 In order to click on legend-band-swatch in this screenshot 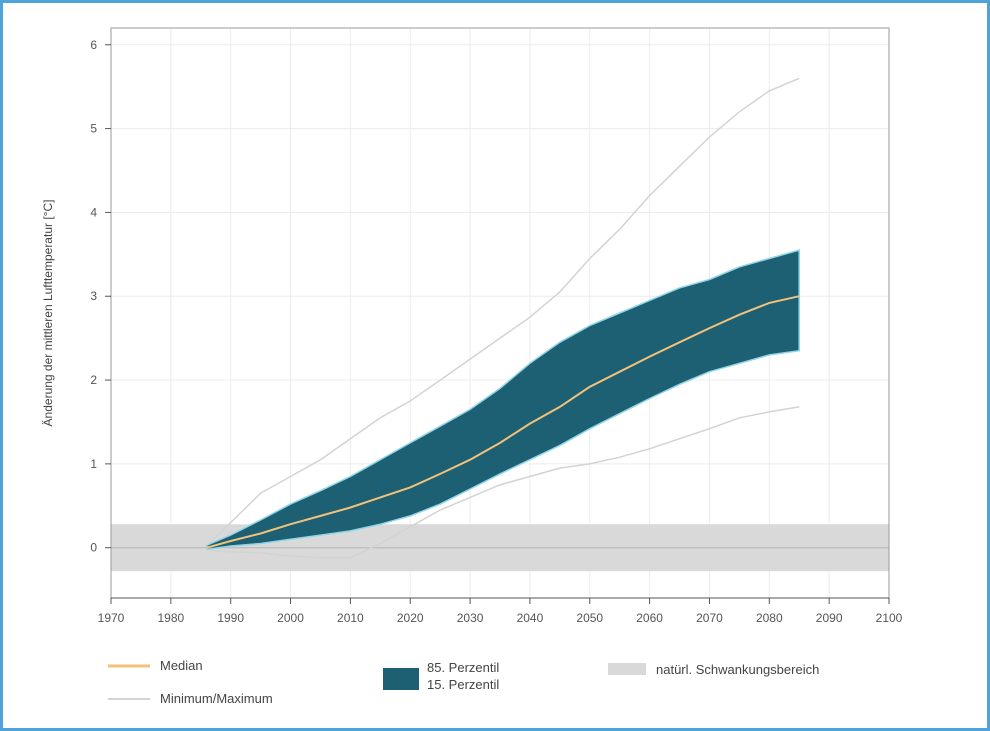, I will do `click(401, 679)`.